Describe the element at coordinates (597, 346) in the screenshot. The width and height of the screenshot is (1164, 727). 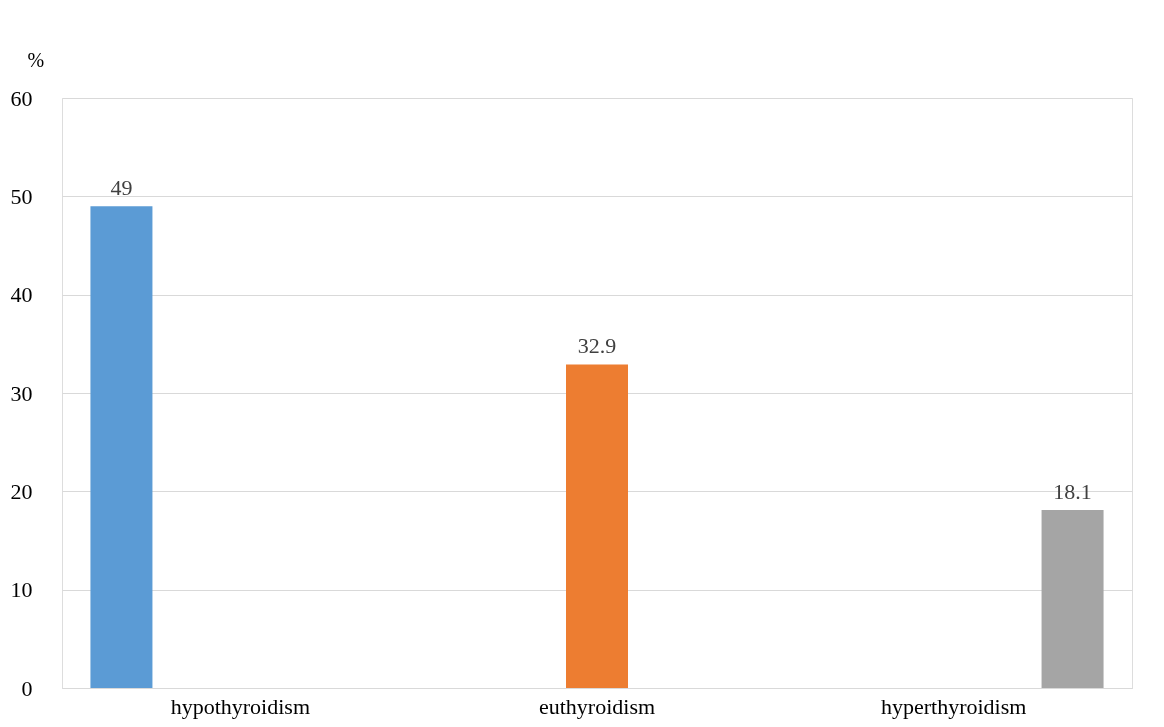
I see `data-label: 32.9` at that location.